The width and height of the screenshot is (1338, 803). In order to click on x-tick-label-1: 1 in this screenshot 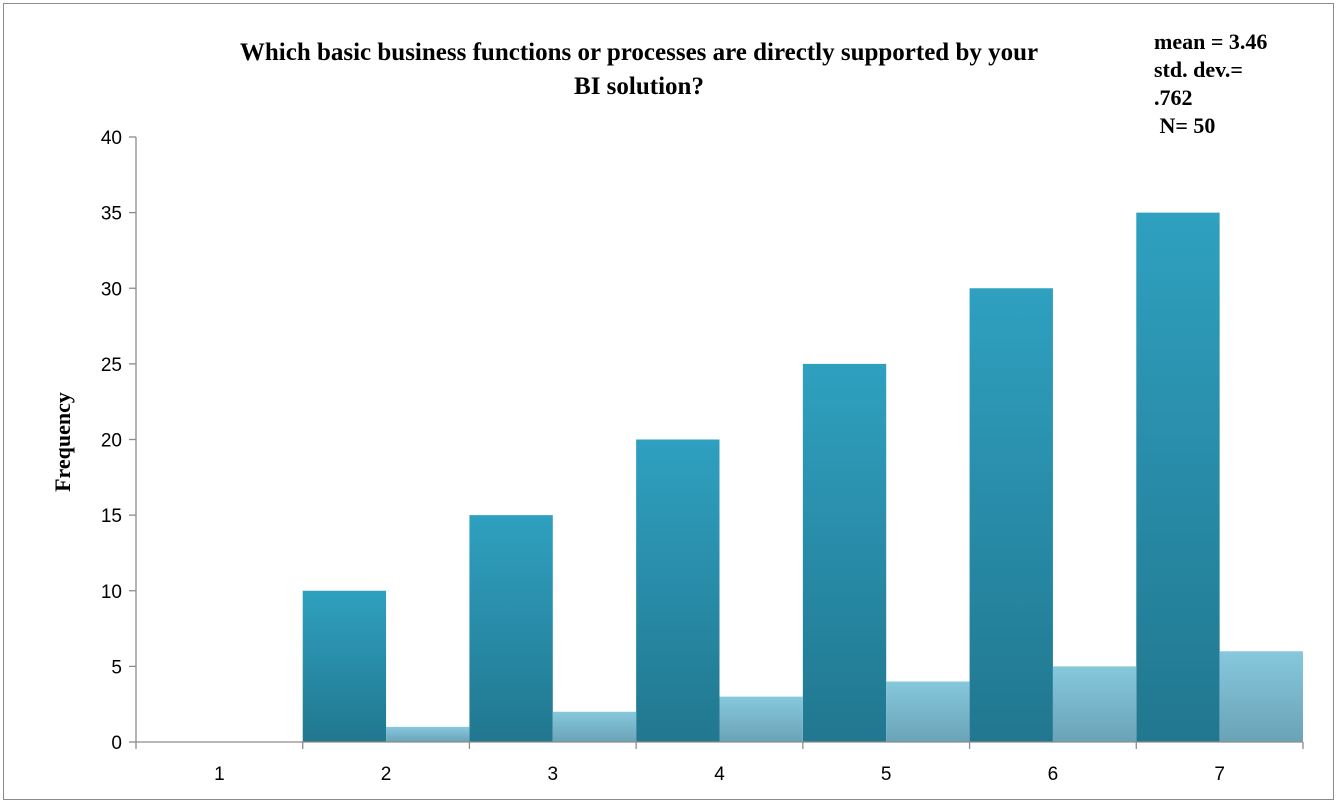, I will do `click(219, 774)`.